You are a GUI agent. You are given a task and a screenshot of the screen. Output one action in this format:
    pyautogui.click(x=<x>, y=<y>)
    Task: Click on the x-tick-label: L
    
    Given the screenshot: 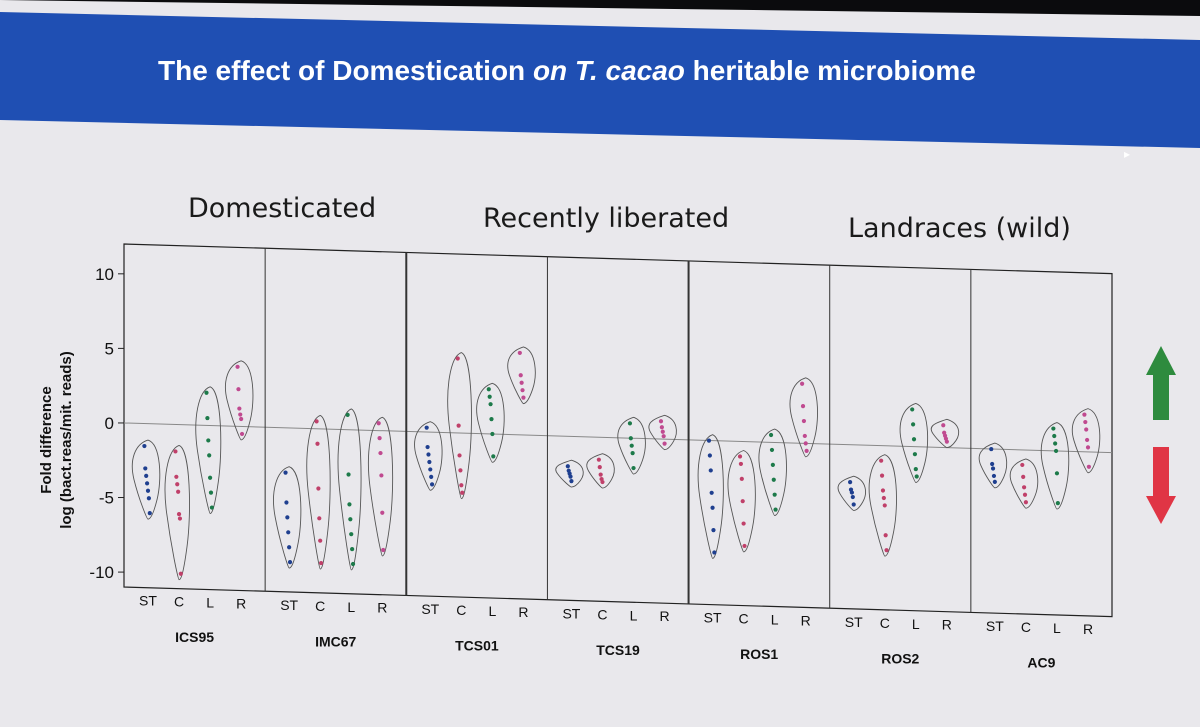 What is the action you would take?
    pyautogui.click(x=351, y=607)
    